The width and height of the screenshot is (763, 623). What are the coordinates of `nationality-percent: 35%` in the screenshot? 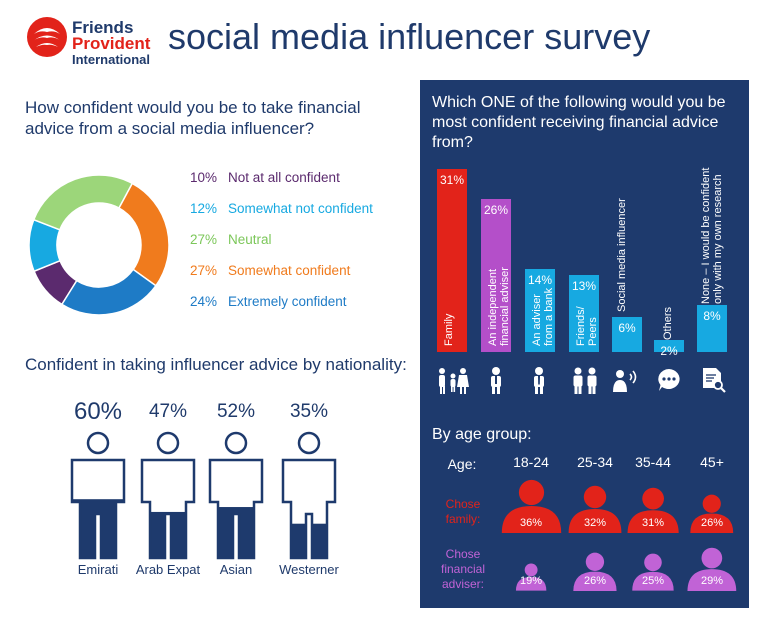 It's located at (309, 411).